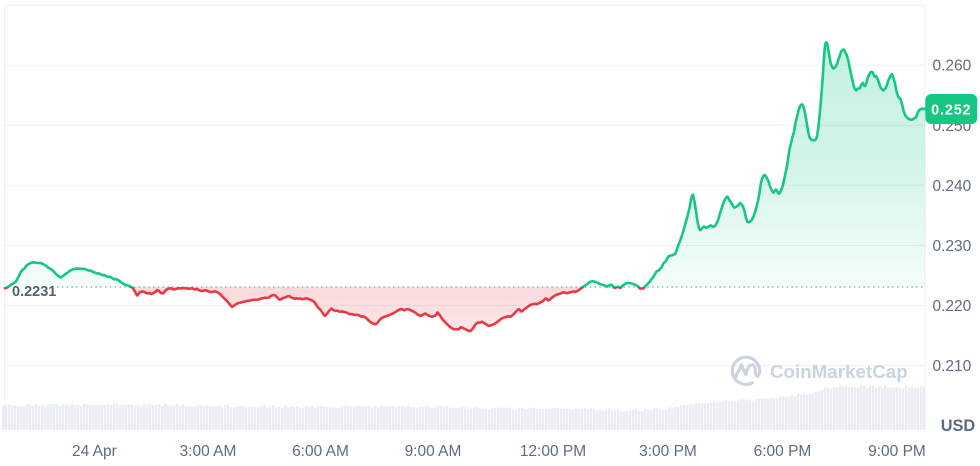 The height and width of the screenshot is (466, 980). I want to click on svg-text: 24 Apr, so click(94, 451).